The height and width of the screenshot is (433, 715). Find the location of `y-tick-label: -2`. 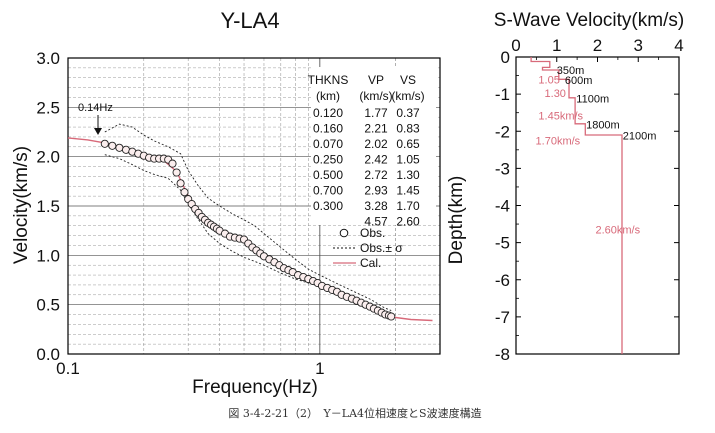

y-tick-label: -2 is located at coordinates (502, 131).